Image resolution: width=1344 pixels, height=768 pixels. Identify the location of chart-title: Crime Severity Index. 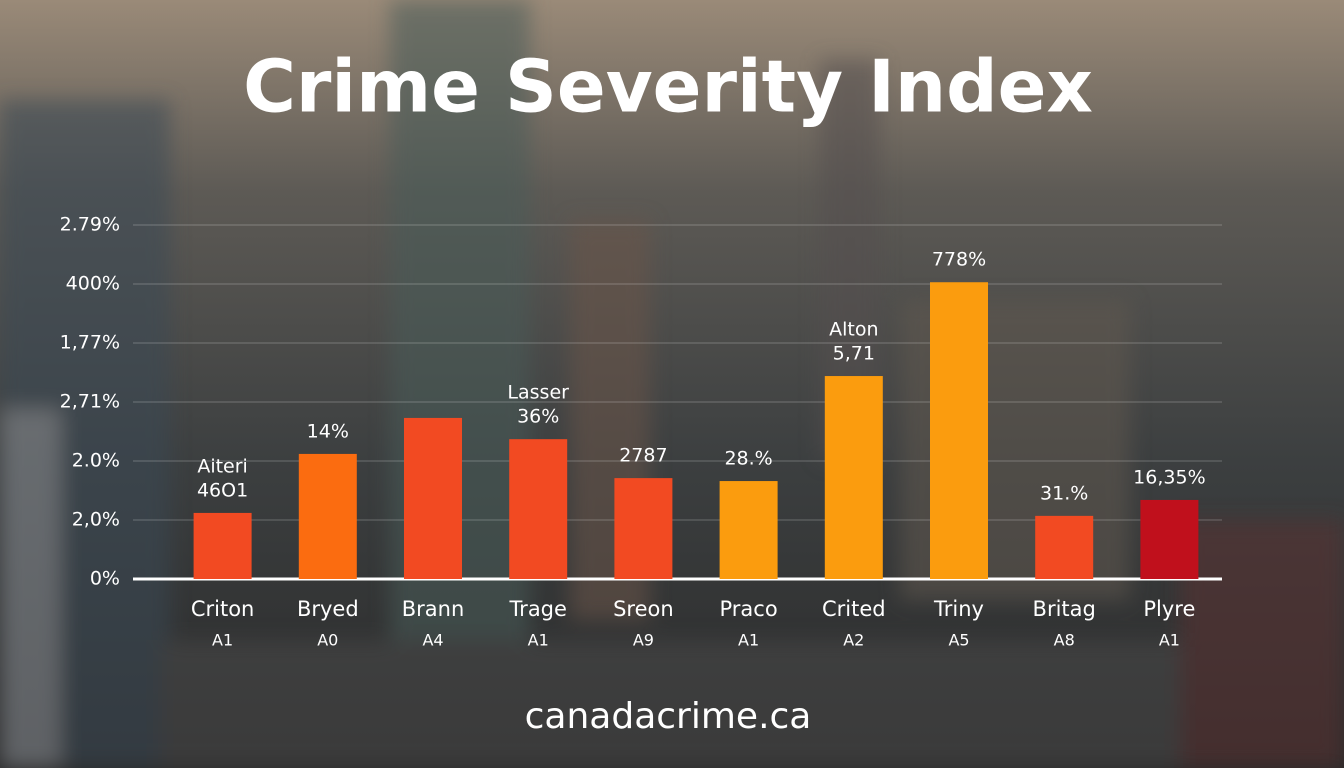
(668, 87).